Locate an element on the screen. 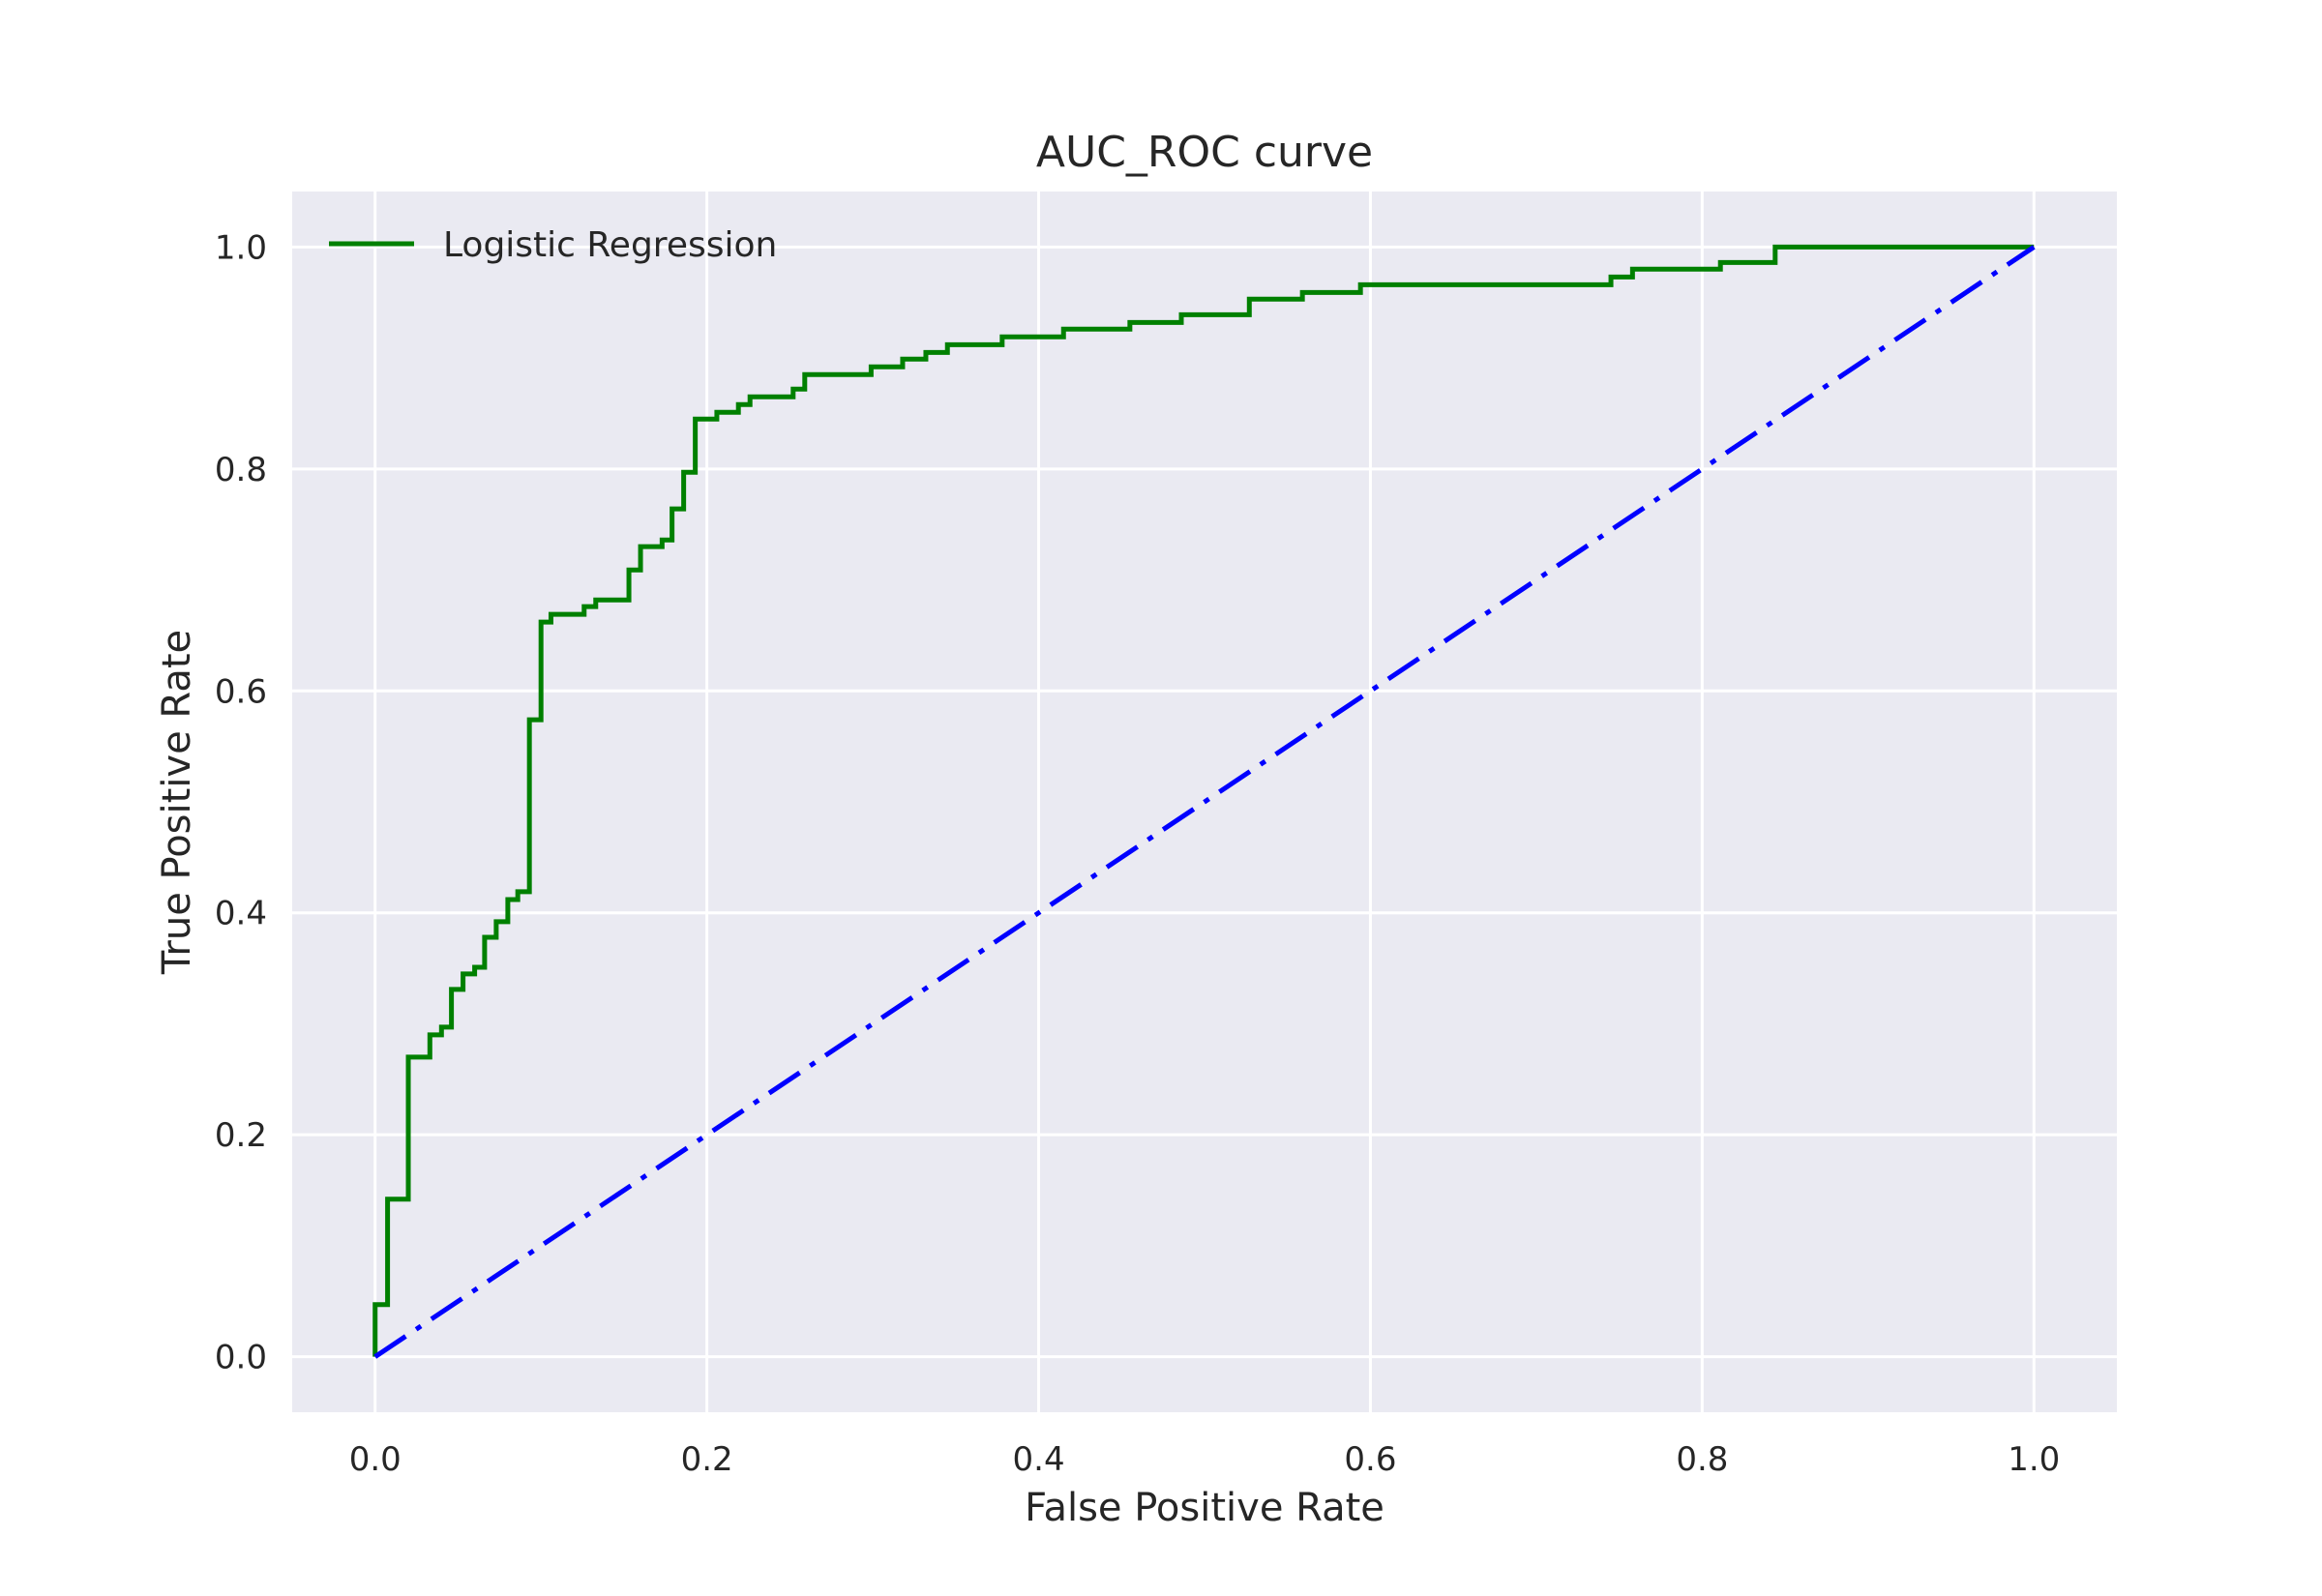 Image resolution: width=2322 pixels, height=1596 pixels. legend-label: Logistic Regression is located at coordinates (610, 245).